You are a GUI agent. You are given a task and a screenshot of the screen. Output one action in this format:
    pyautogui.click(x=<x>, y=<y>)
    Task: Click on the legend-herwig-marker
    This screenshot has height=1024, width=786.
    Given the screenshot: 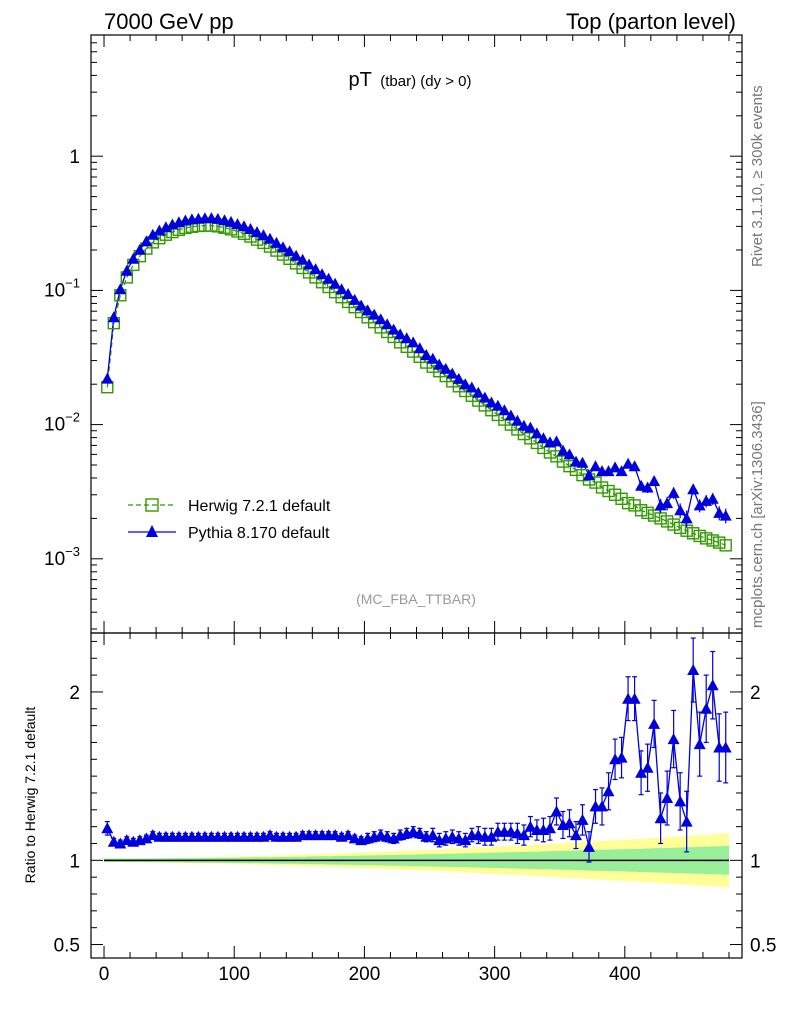 What is the action you would take?
    pyautogui.click(x=152, y=505)
    